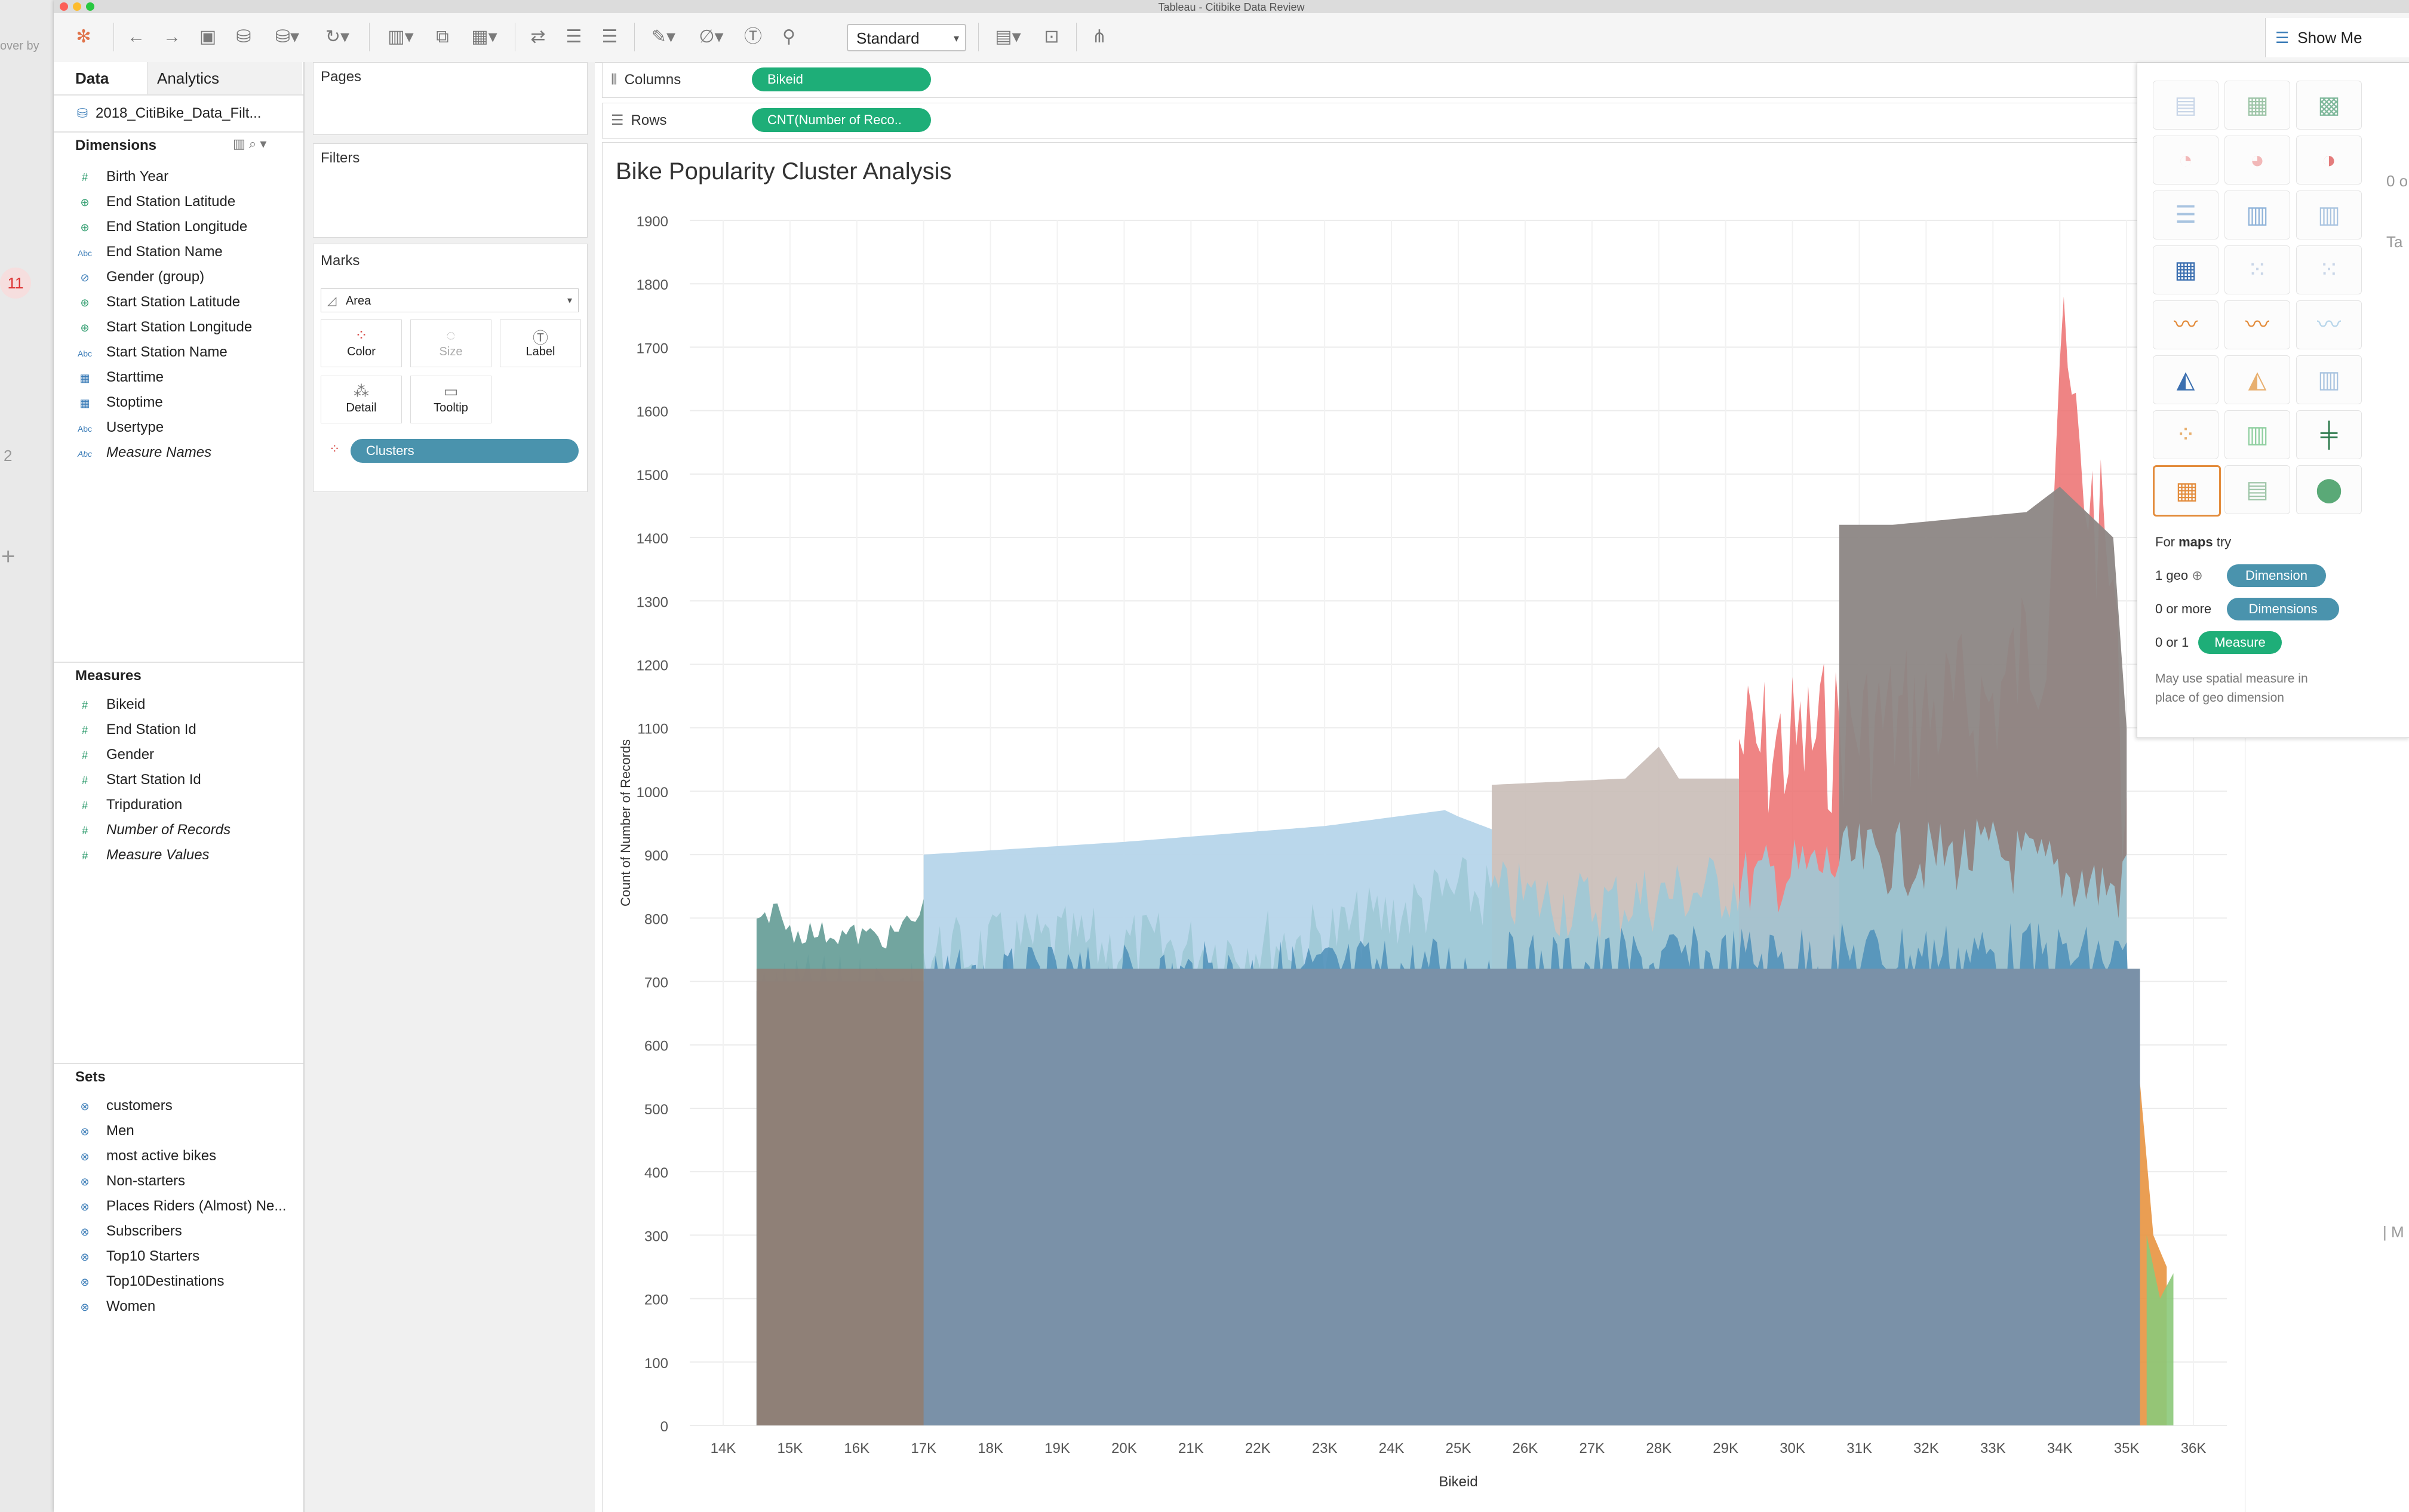 The height and width of the screenshot is (1512, 2409). I want to click on sort-descending-icon: ☰, so click(609, 37).